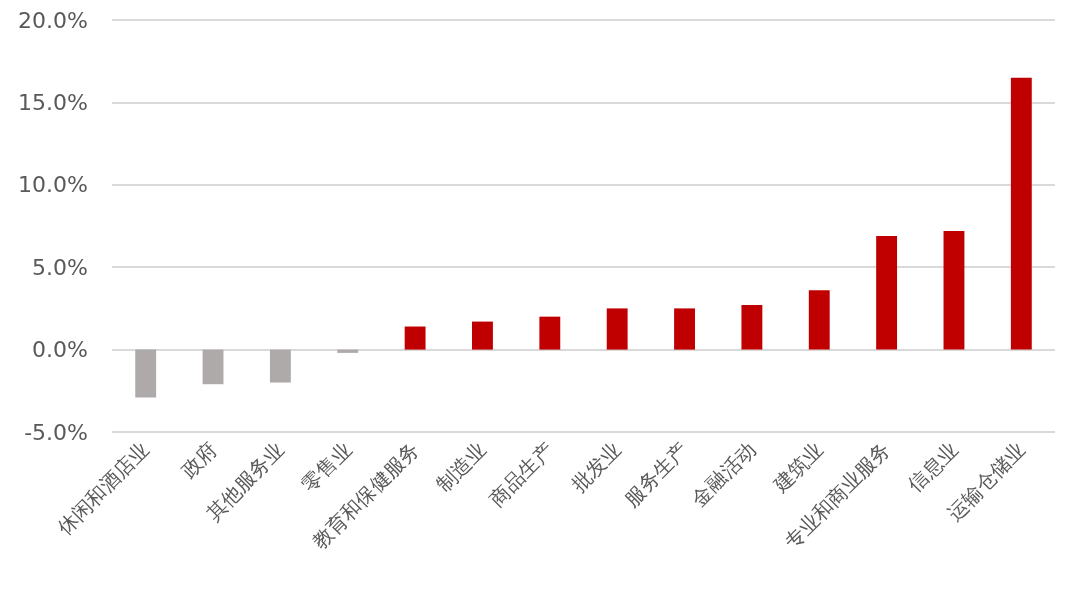 The width and height of the screenshot is (1080, 602). Describe the element at coordinates (53, 102) in the screenshot. I see `y-tick-label: 15.0%` at that location.